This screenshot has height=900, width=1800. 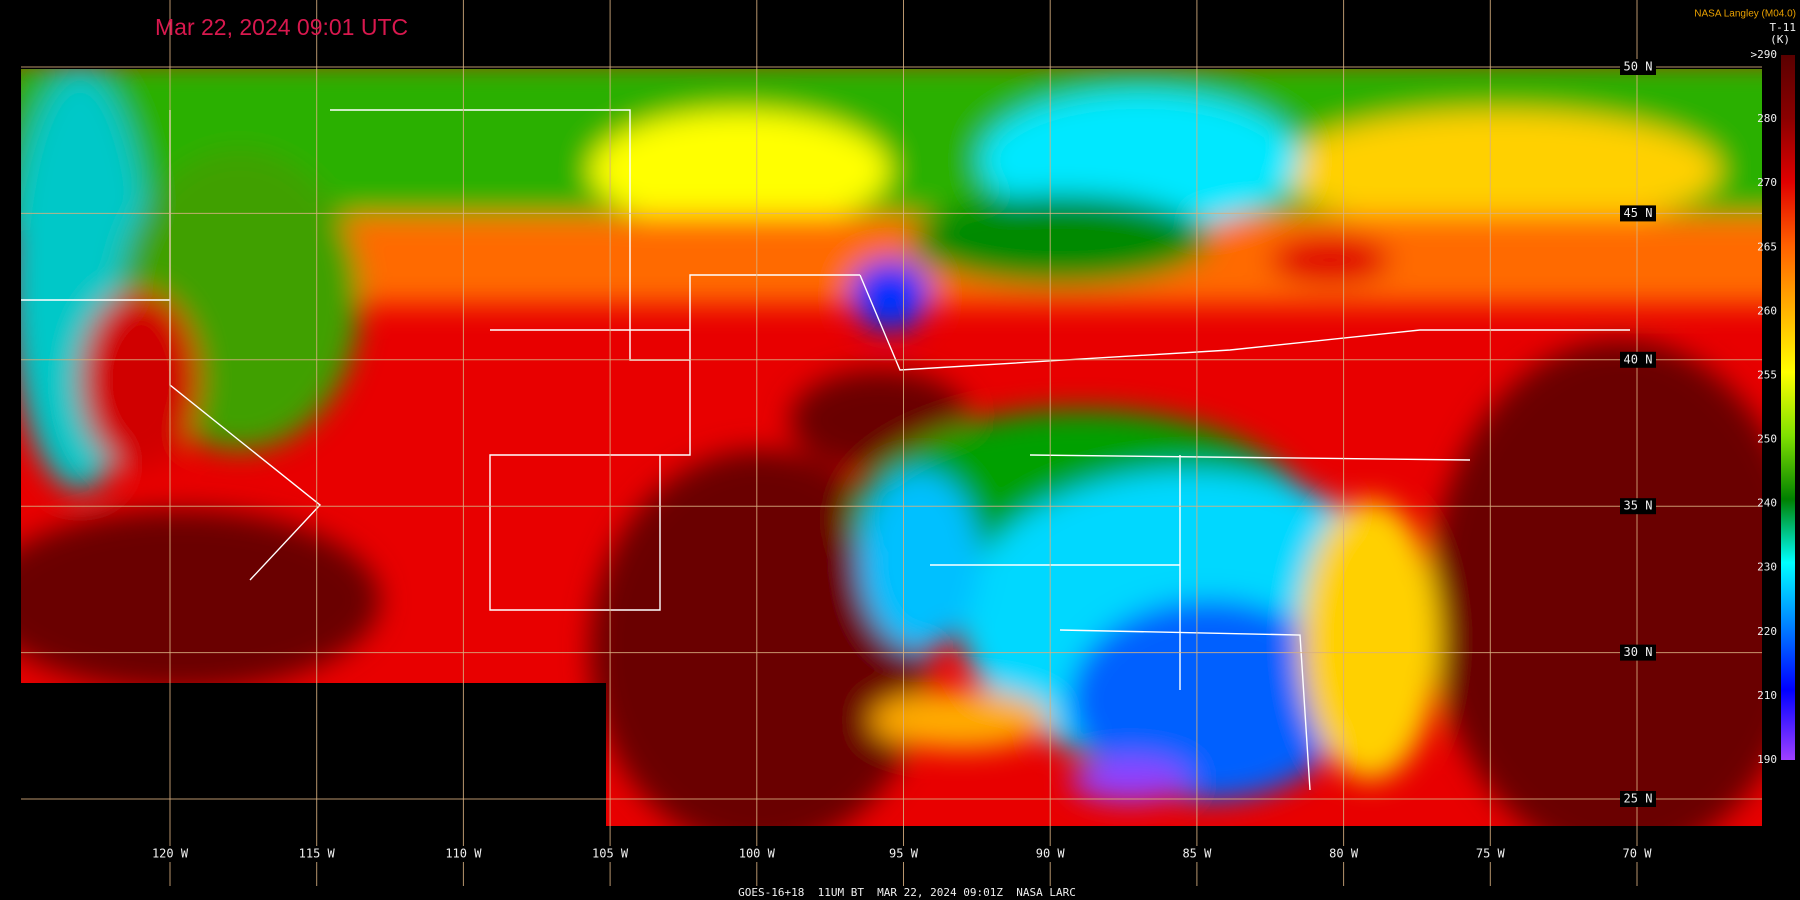 What do you see at coordinates (1767, 246) in the screenshot?
I see `colorbar-label: 265` at bounding box center [1767, 246].